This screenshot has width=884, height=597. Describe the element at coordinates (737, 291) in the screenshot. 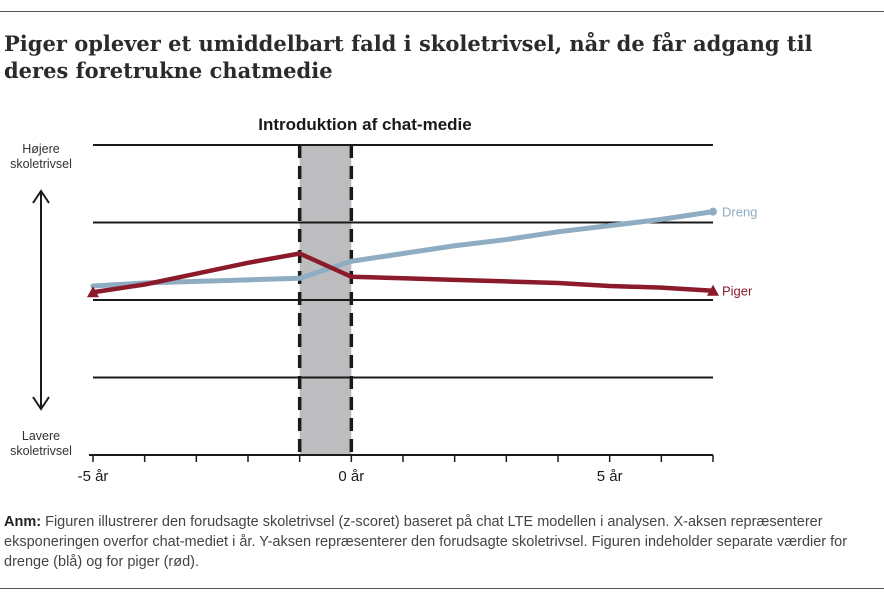

I see `series-label-piger: Piger` at that location.